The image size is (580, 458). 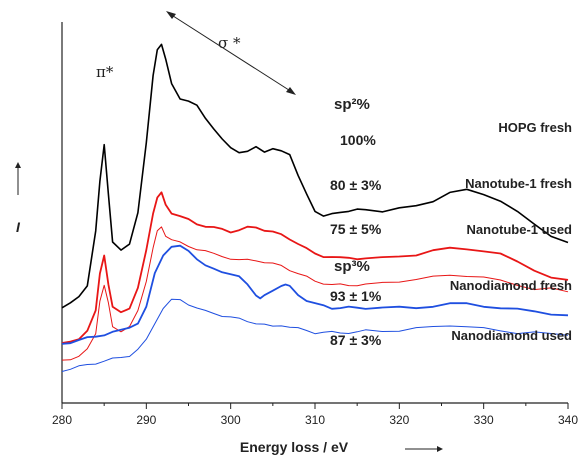 I want to click on hopg-fresh-label: HOPG fresh, so click(x=535, y=127).